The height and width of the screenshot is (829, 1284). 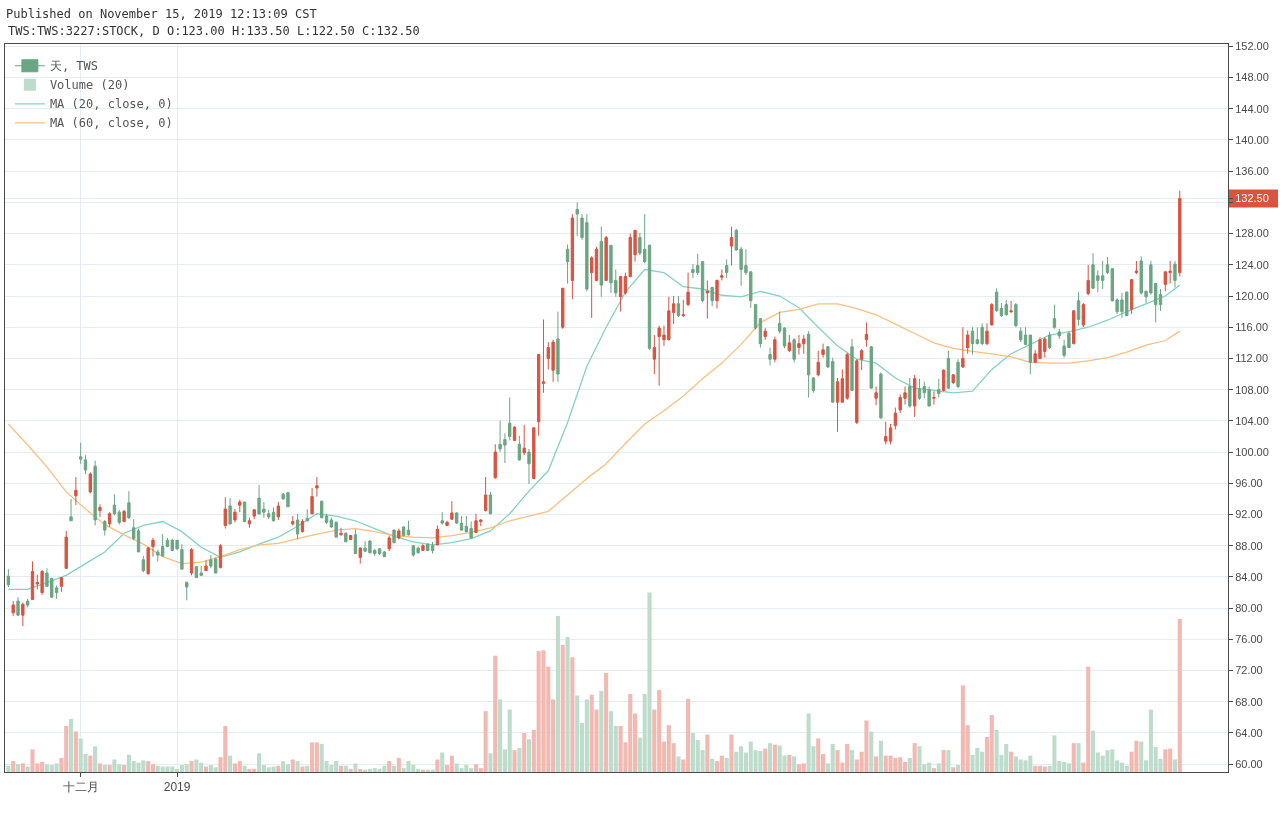 I want to click on y-tick-label: 76.00, so click(x=1249, y=639).